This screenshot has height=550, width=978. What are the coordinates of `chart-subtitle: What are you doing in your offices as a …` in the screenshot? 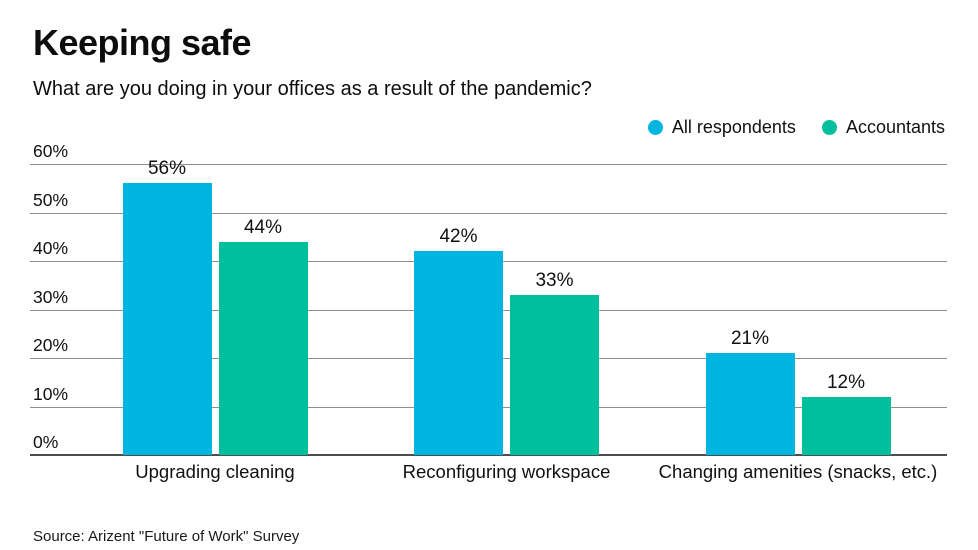 It's located at (312, 89).